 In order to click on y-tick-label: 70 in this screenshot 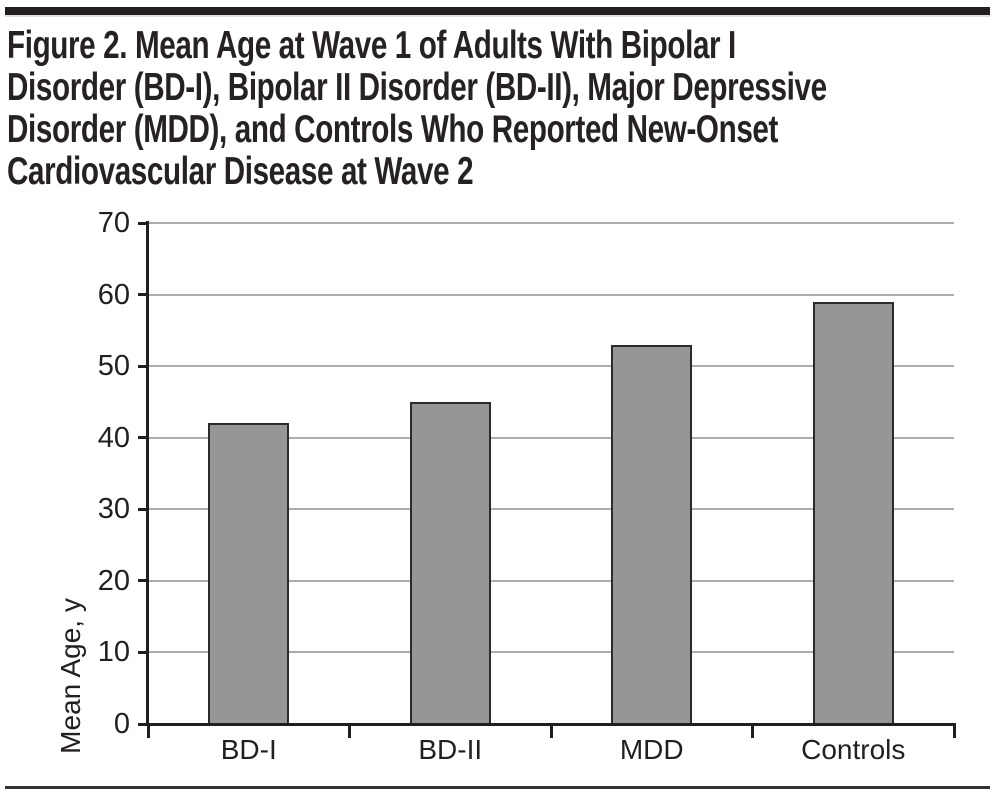, I will do `click(113, 223)`.